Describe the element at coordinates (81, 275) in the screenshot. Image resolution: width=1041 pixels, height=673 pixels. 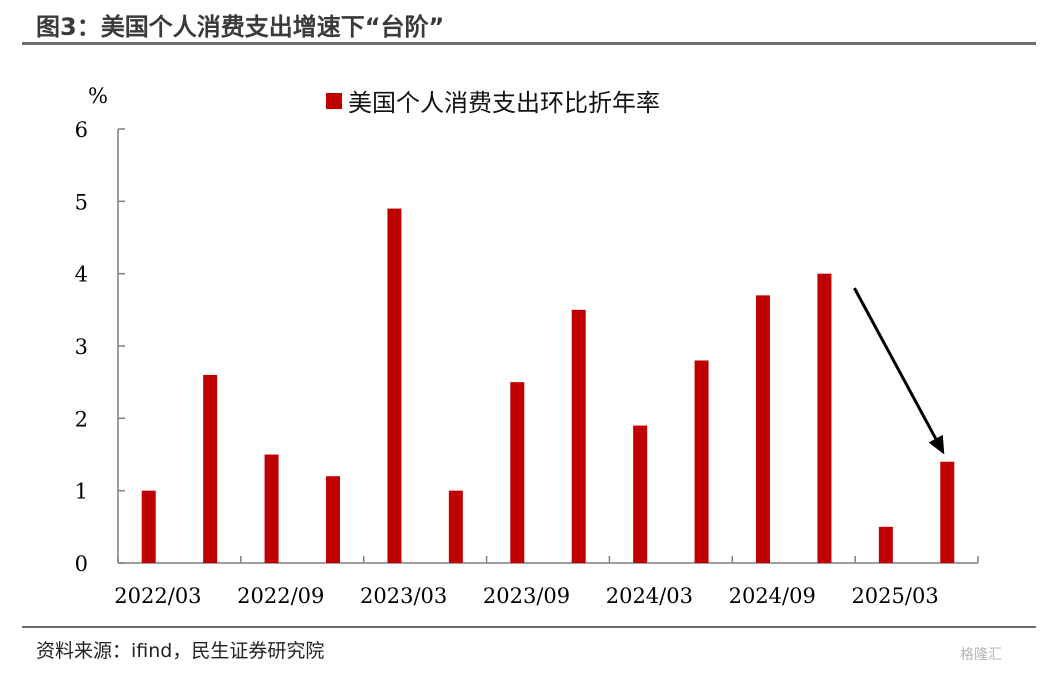
I see `y-tick-label: 4` at that location.